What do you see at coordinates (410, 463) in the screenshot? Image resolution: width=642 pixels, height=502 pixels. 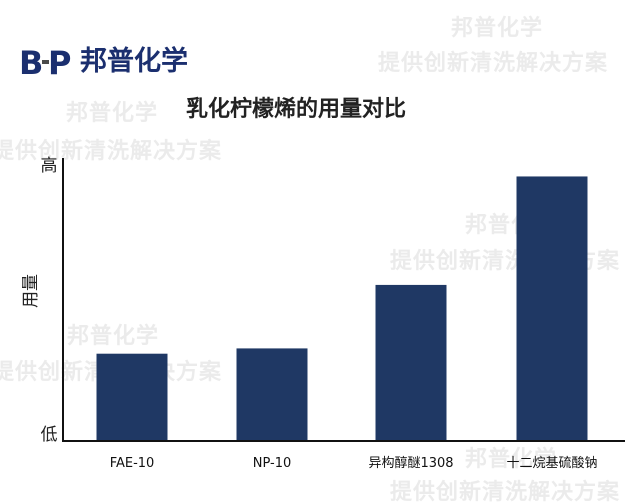 I see `x-tick-label-3: 异构醇醚1308` at bounding box center [410, 463].